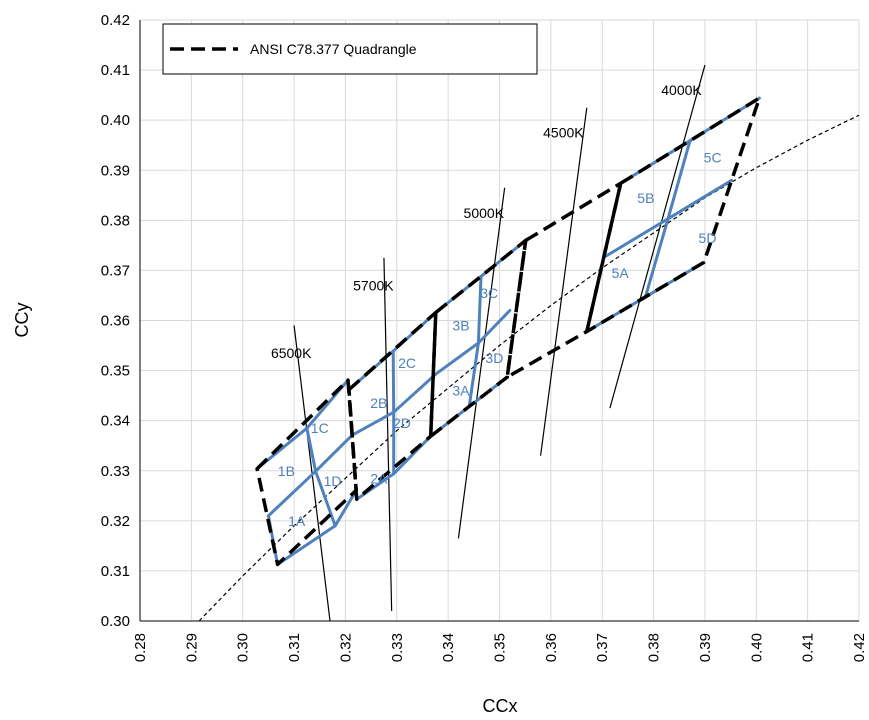 The height and width of the screenshot is (720, 869). Describe the element at coordinates (115, 321) in the screenshot. I see `y-tick-label: 0.36` at that location.